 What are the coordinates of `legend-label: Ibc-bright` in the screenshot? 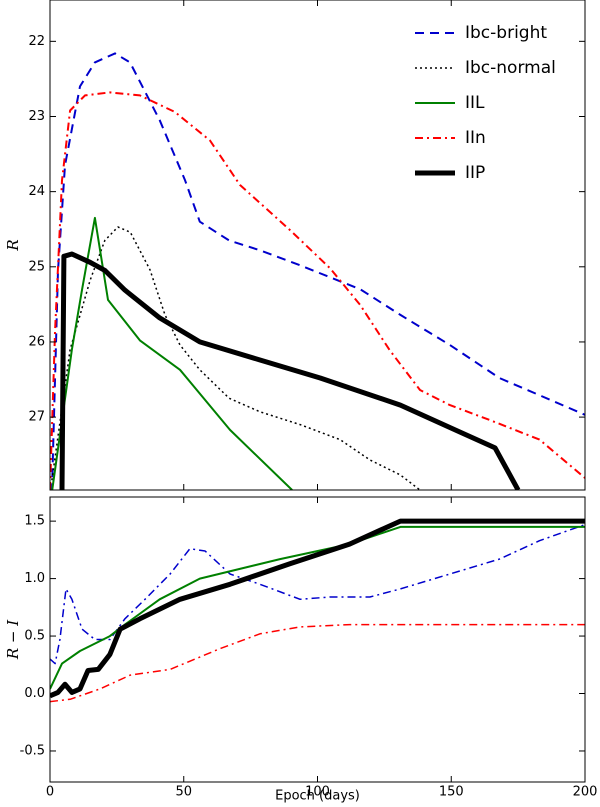 It's located at (506, 33).